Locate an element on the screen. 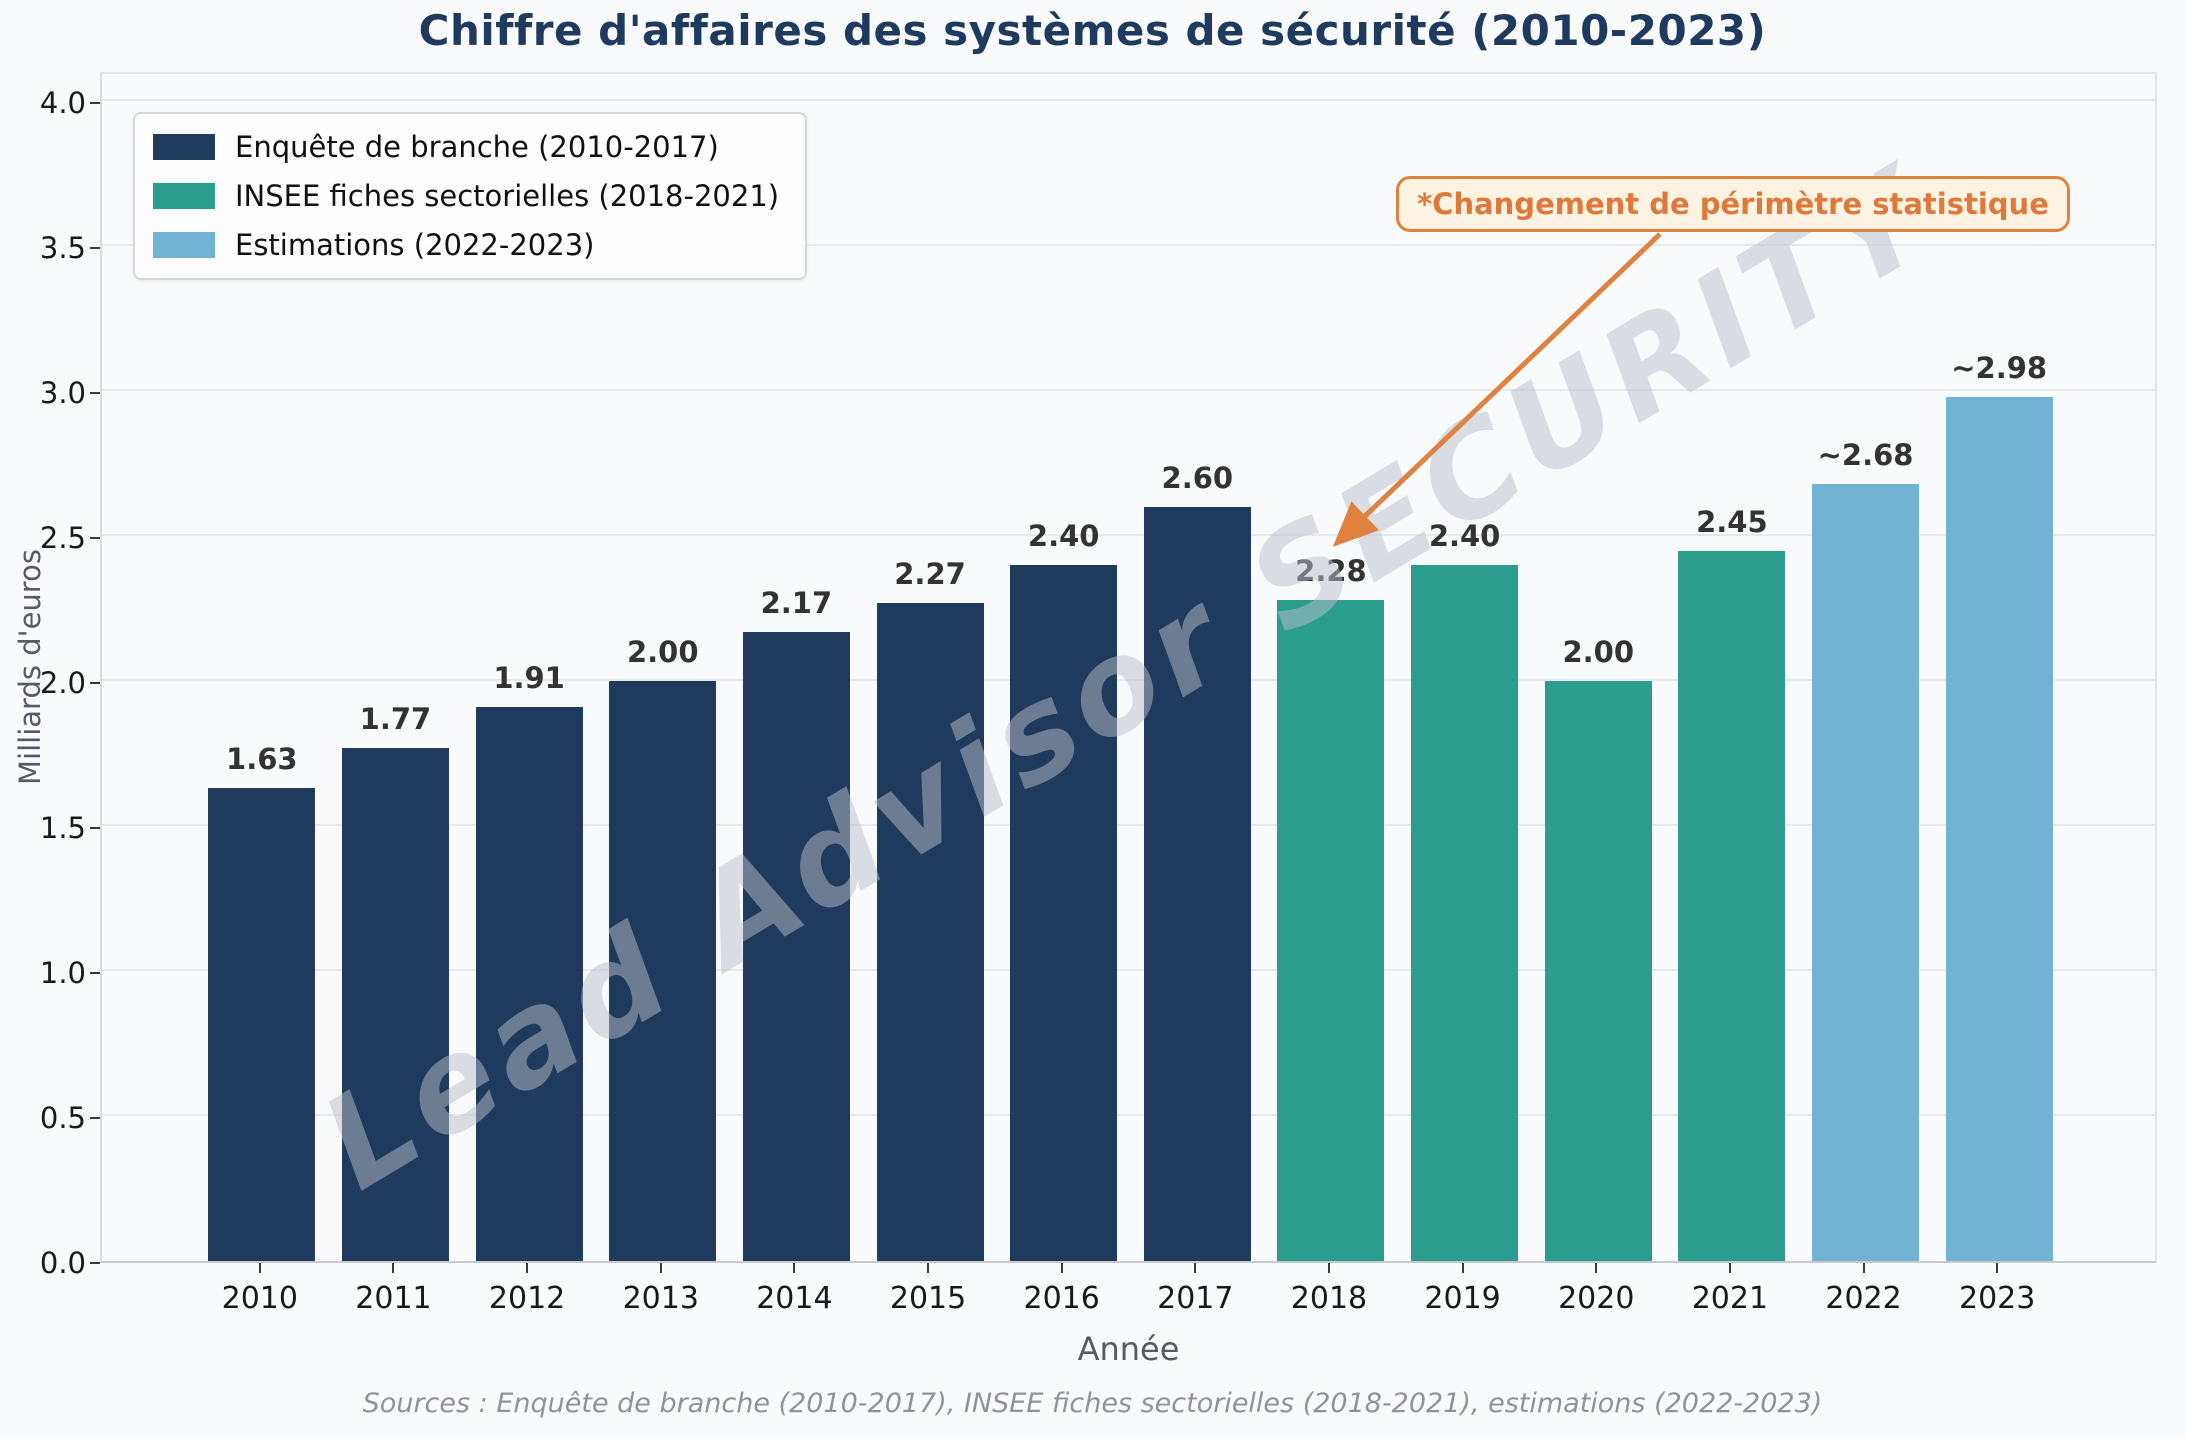 The image size is (2185, 1439). x-tick-label-2023: 2023 is located at coordinates (1997, 1298).